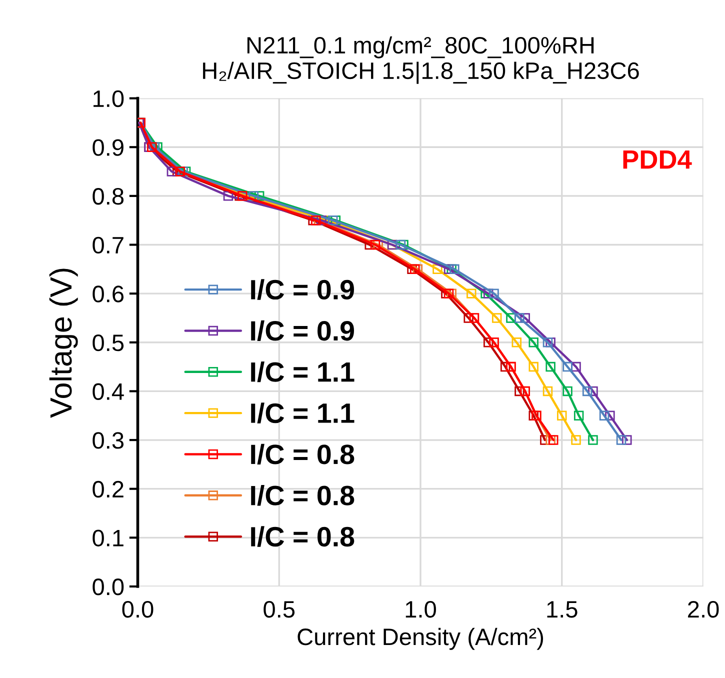 The width and height of the screenshot is (725, 678). I want to click on y-axis-title: Voltage (V), so click(63, 343).